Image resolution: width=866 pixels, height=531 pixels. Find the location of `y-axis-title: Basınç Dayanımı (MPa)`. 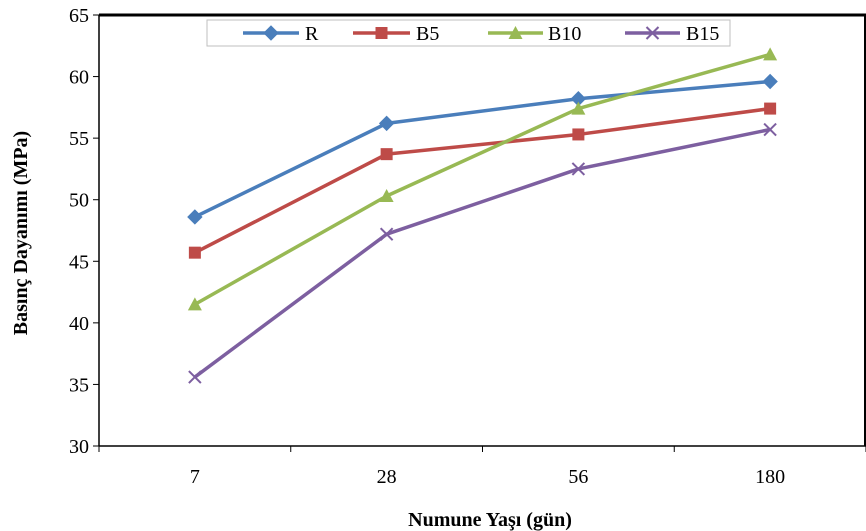

y-axis-title: Basınç Dayanımı (MPa) is located at coordinates (21, 233).